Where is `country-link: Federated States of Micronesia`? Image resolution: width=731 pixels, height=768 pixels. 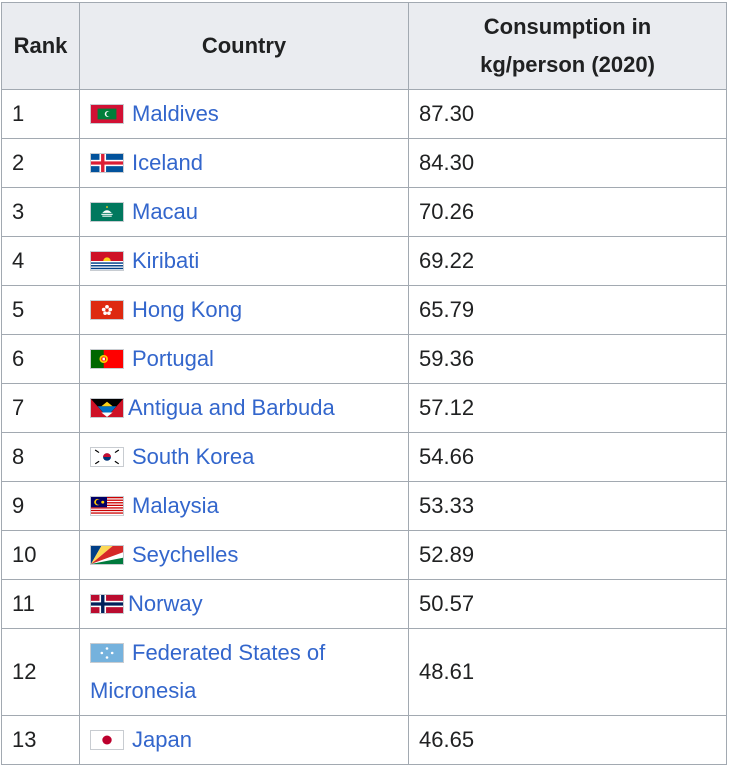 country-link: Federated States of Micronesia is located at coordinates (208, 671).